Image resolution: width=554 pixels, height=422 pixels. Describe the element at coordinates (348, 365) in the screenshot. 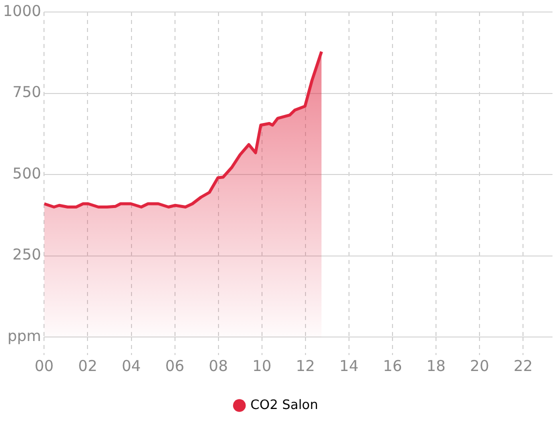

I see `x-tick-label: 14` at that location.